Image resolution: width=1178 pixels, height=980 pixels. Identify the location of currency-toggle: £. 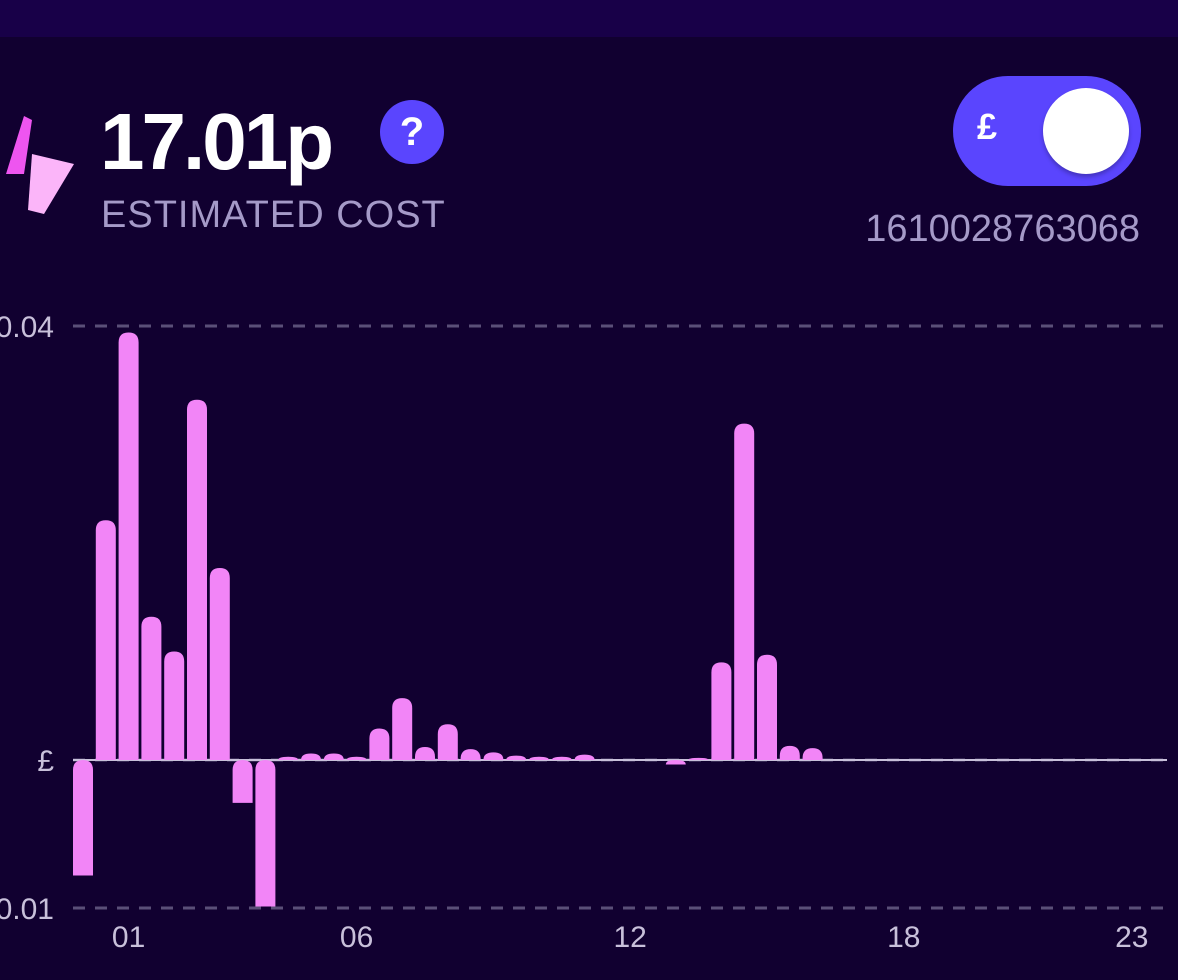
(1047, 131).